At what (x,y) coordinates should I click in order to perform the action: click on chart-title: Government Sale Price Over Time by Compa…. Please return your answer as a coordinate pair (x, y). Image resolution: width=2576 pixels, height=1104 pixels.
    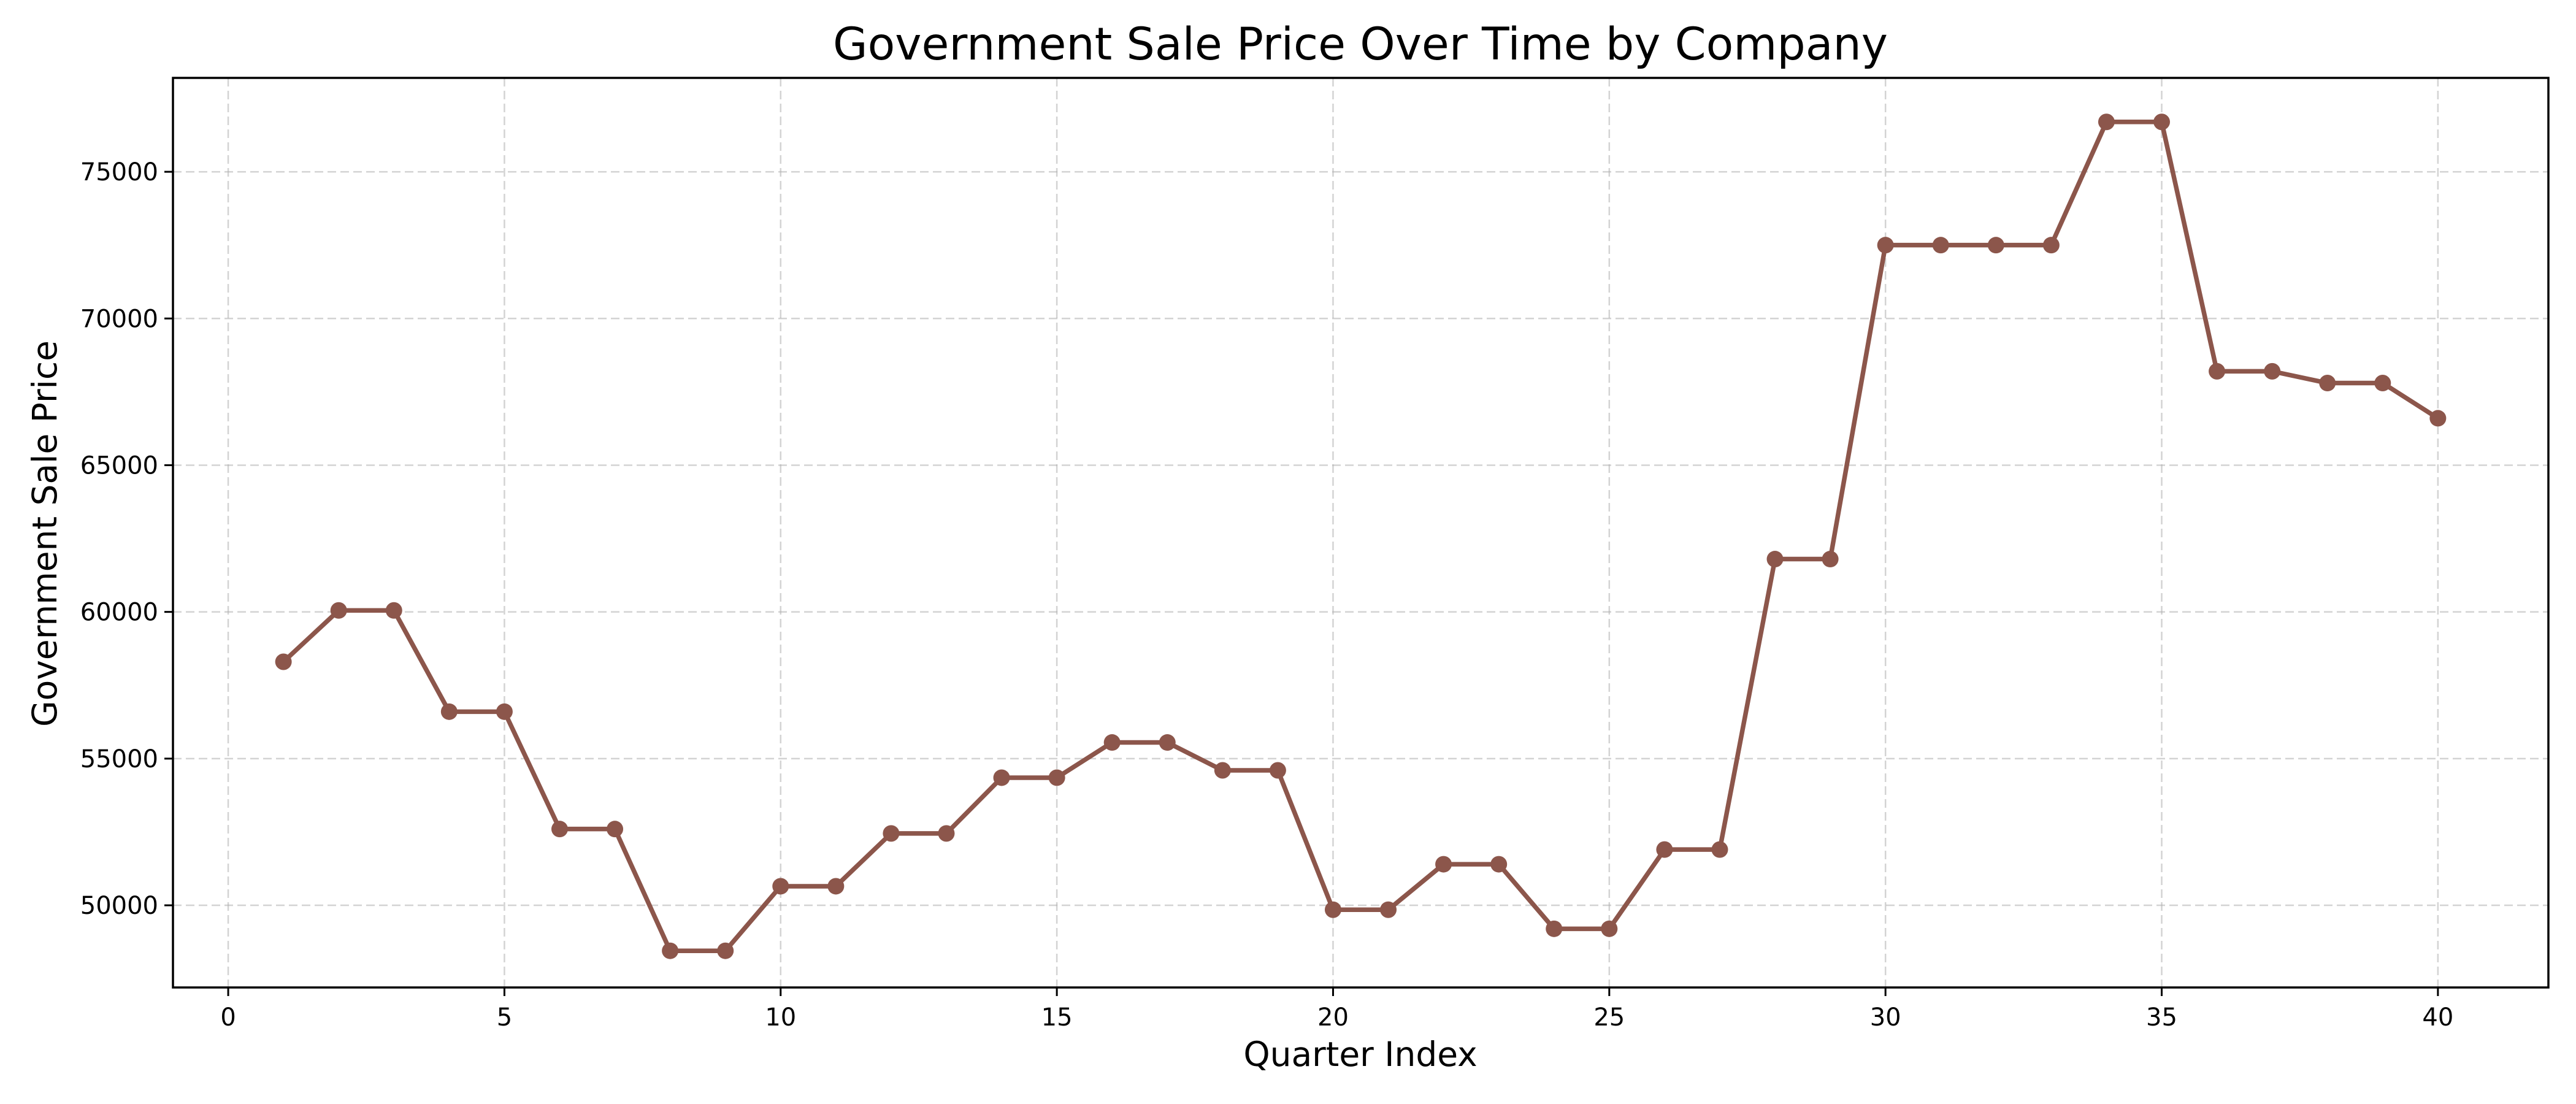
    Looking at the image, I should click on (1360, 44).